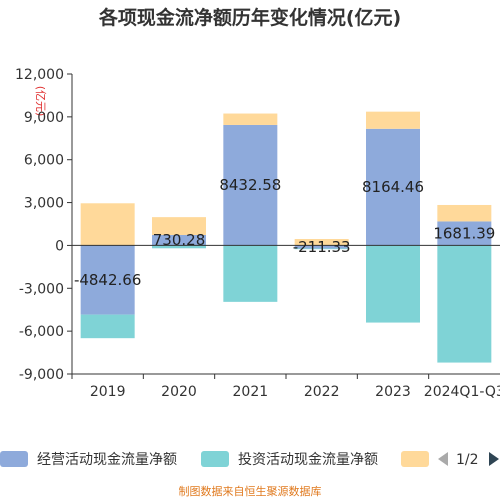  Describe the element at coordinates (179, 392) in the screenshot. I see `x-tick-label: 2020` at that location.